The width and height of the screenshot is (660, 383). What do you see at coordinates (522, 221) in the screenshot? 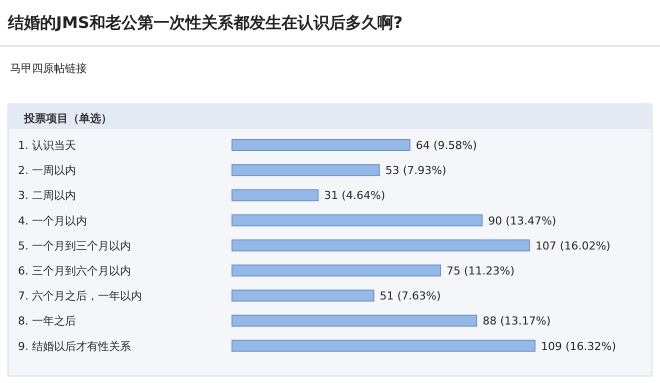
I see `data-label: 90 (13.47%)` at bounding box center [522, 221].